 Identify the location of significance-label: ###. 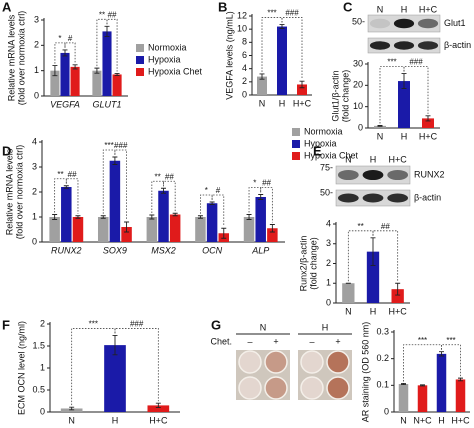
(416, 62).